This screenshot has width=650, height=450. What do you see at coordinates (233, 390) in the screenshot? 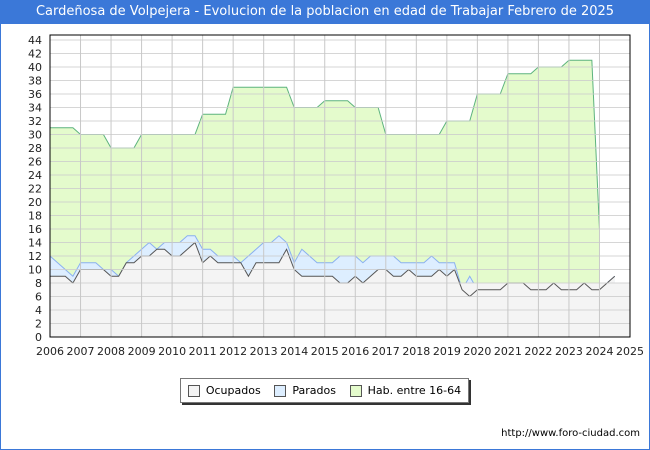
I see `legend-label: Ocupados` at bounding box center [233, 390].